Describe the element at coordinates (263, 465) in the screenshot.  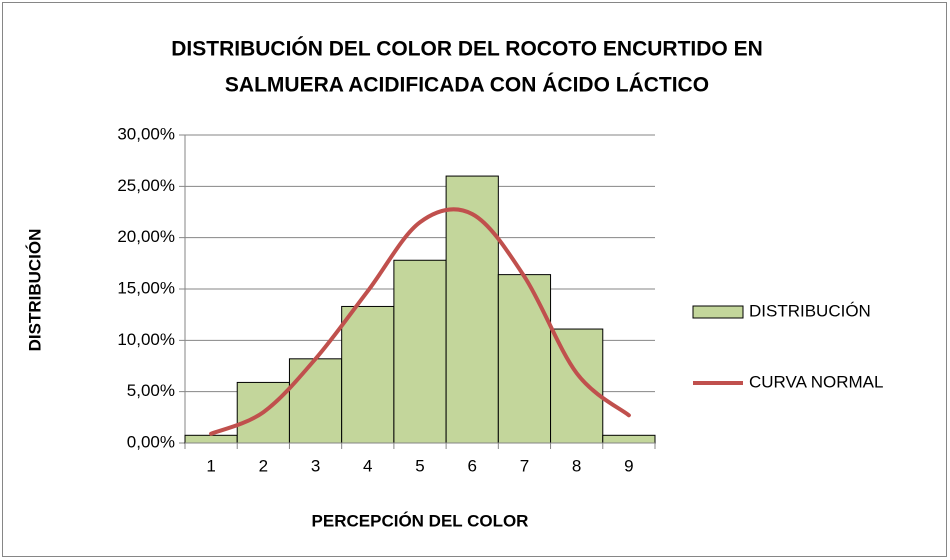
I see `x-tick-label: 2` at that location.